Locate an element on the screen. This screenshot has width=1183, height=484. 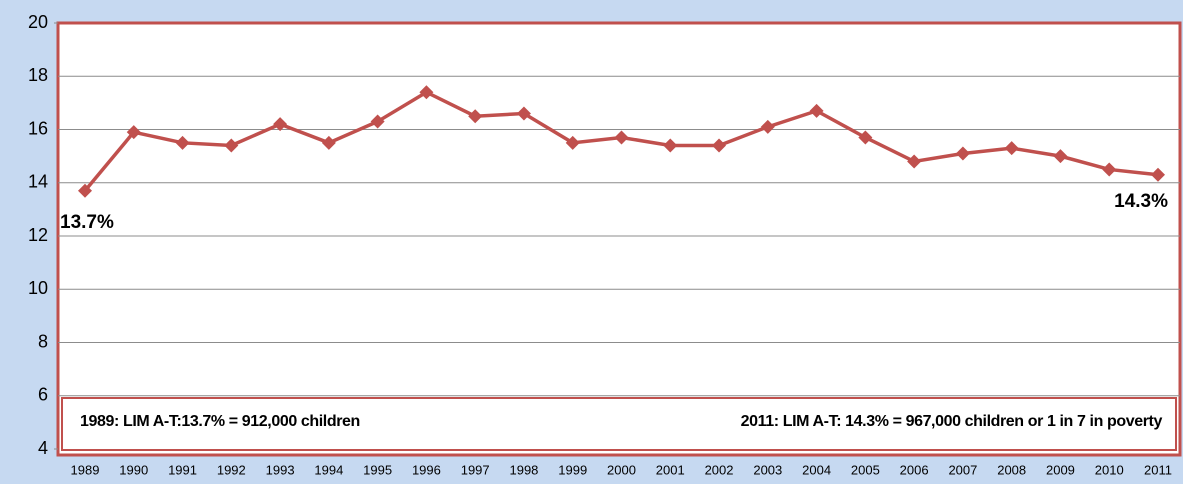
y-tick-label: 12 is located at coordinates (38, 235).